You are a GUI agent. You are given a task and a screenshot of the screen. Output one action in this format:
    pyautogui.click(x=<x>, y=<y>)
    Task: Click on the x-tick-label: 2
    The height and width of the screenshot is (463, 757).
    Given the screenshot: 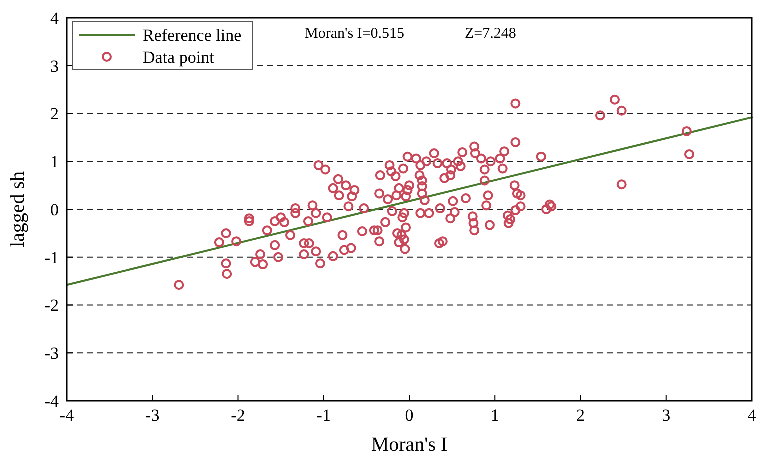 What is the action you would take?
    pyautogui.click(x=580, y=415)
    